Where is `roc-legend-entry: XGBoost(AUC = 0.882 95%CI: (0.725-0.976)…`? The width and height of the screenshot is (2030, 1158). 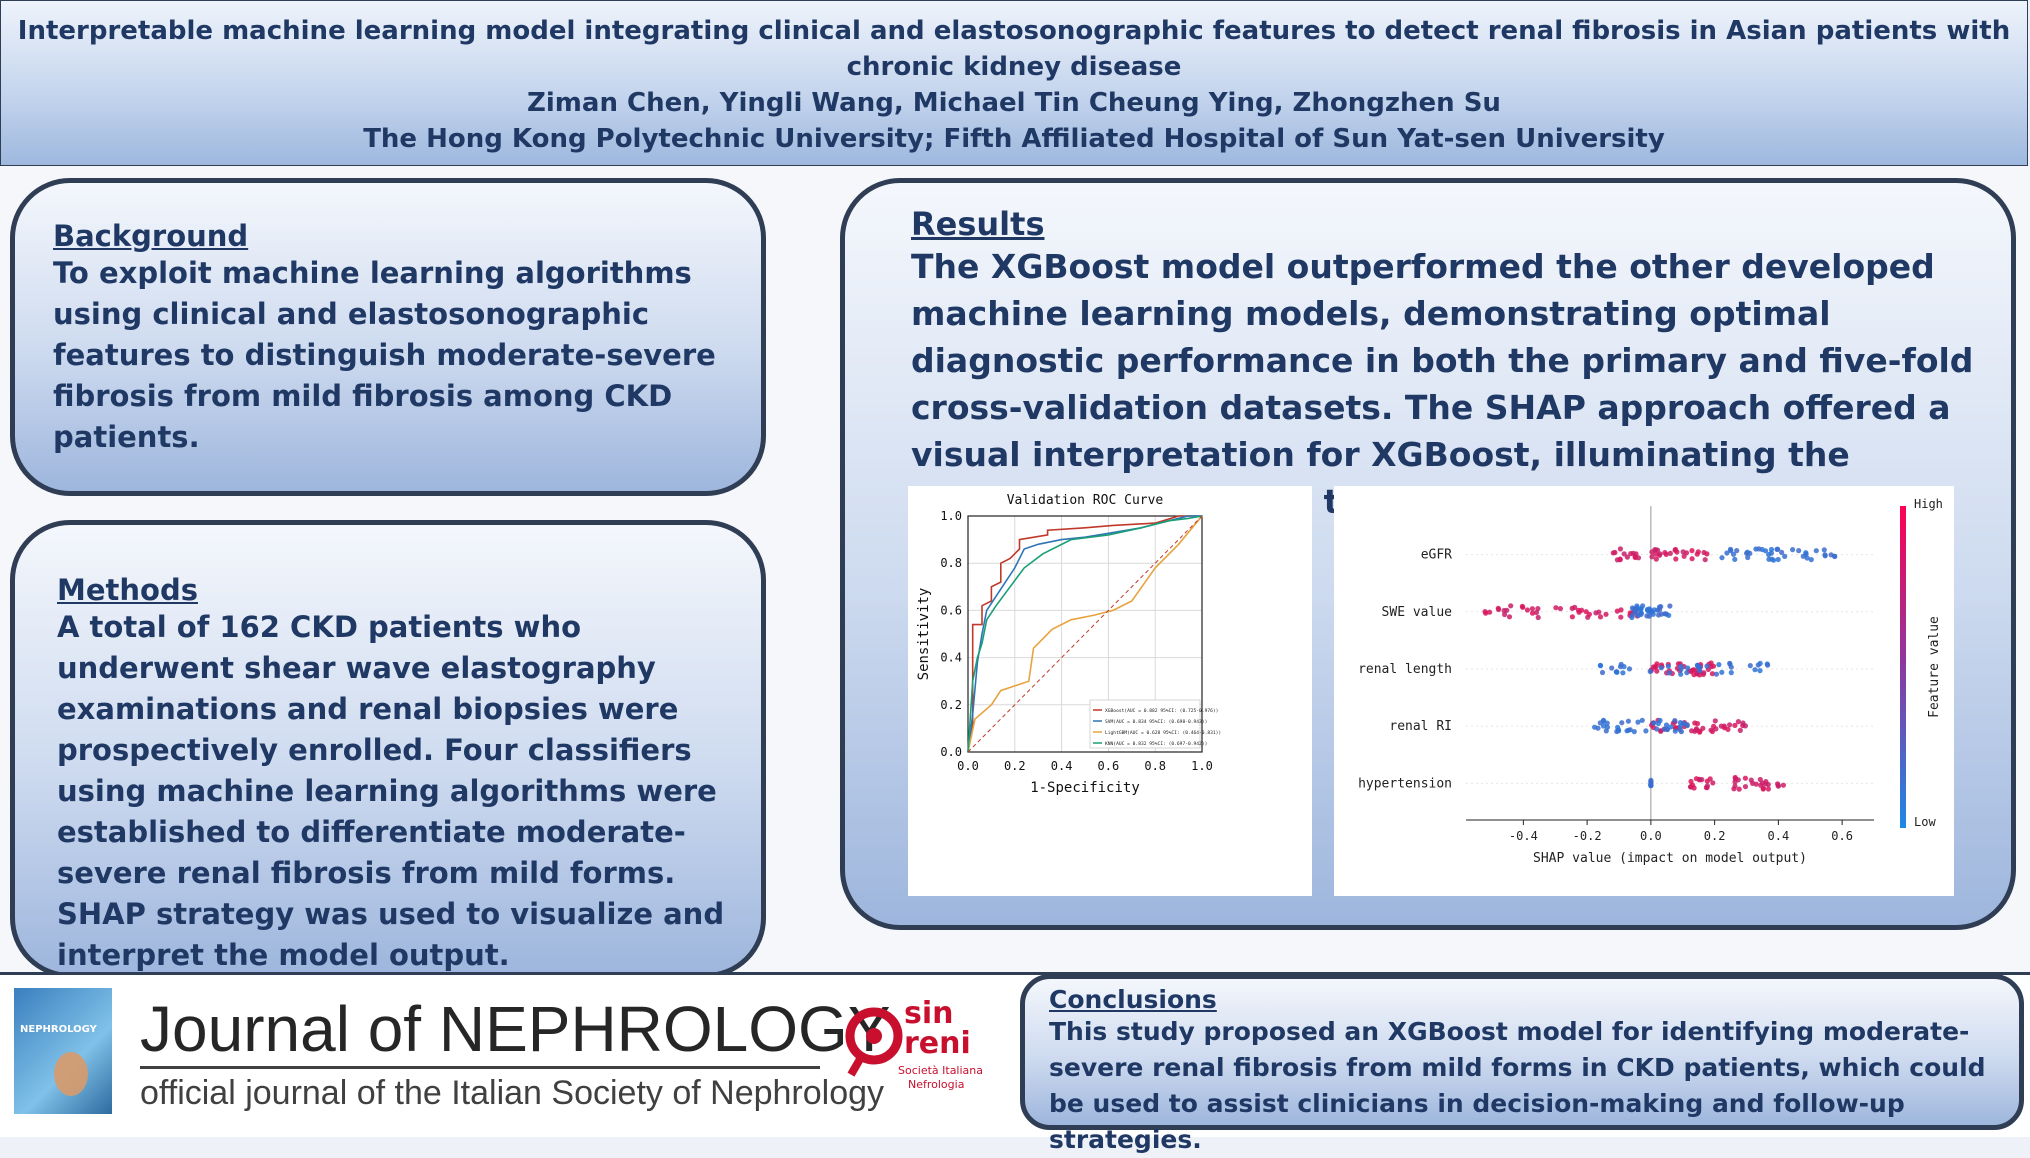
roc-legend-entry: XGBoost(AUC = 0.882 95%CI: (0.725-0.976)… is located at coordinates (1161, 711).